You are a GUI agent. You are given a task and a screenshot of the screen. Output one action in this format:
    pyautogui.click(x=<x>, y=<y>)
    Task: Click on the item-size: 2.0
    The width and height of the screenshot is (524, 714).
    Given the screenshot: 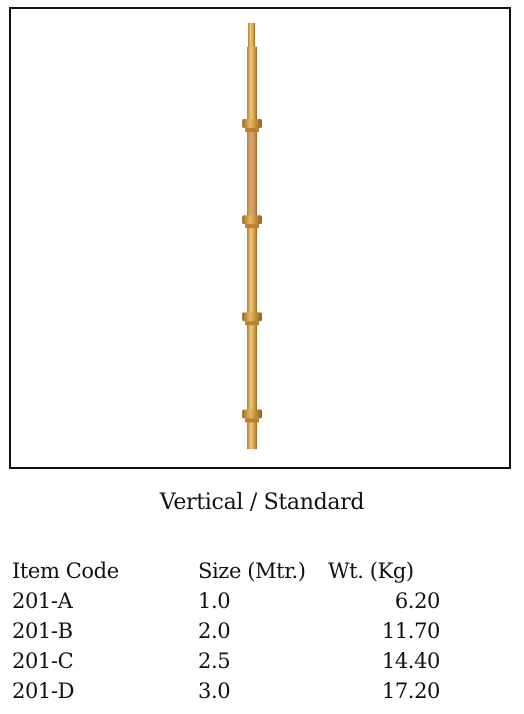 What is the action you would take?
    pyautogui.click(x=214, y=631)
    